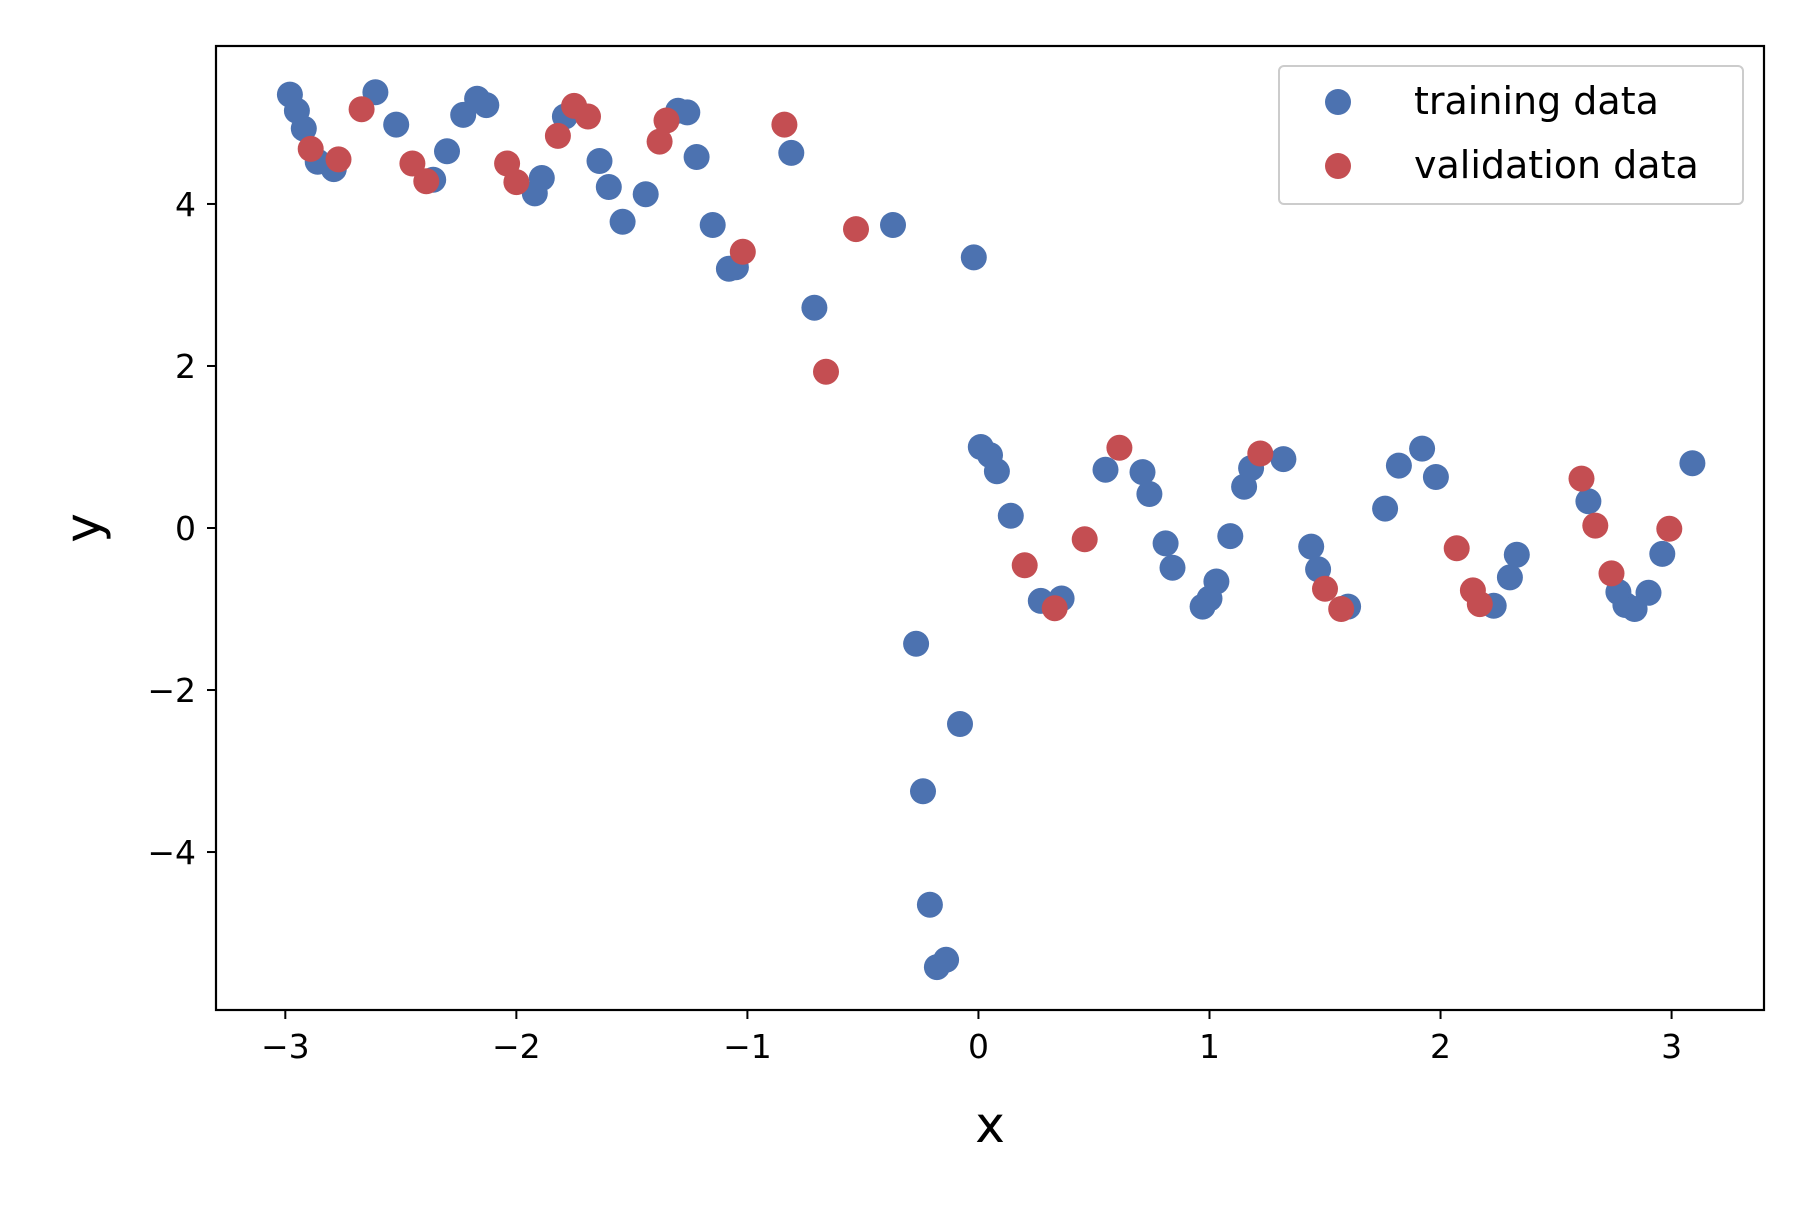 The width and height of the screenshot is (1800, 1205). I want to click on legend: training data validation data, so click(1511, 135).